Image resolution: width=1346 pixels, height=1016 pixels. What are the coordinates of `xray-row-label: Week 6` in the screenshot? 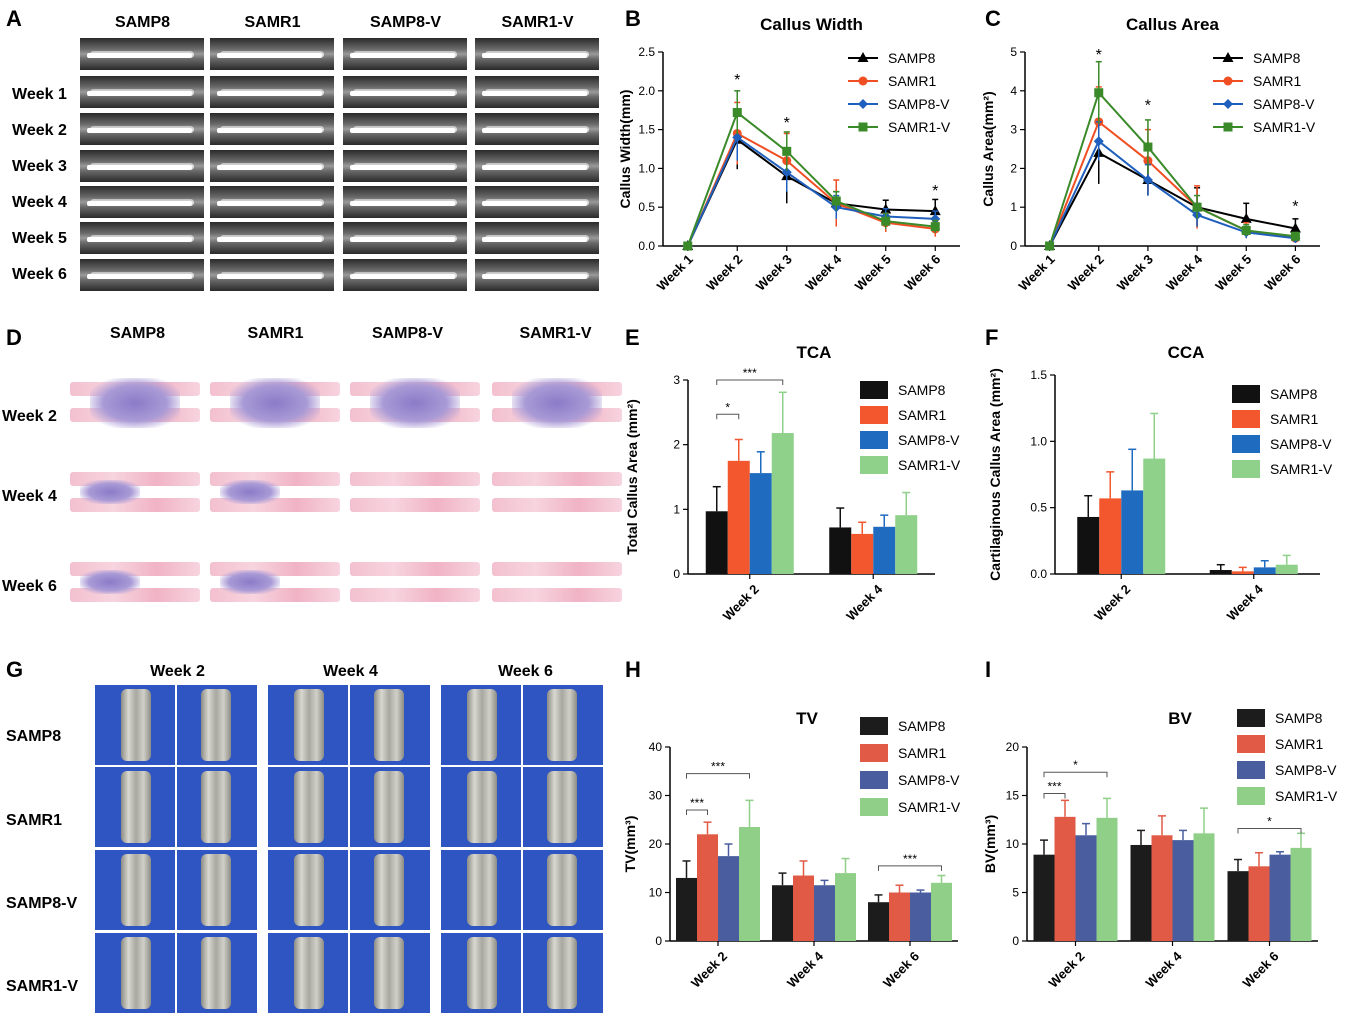 It's located at (39, 274).